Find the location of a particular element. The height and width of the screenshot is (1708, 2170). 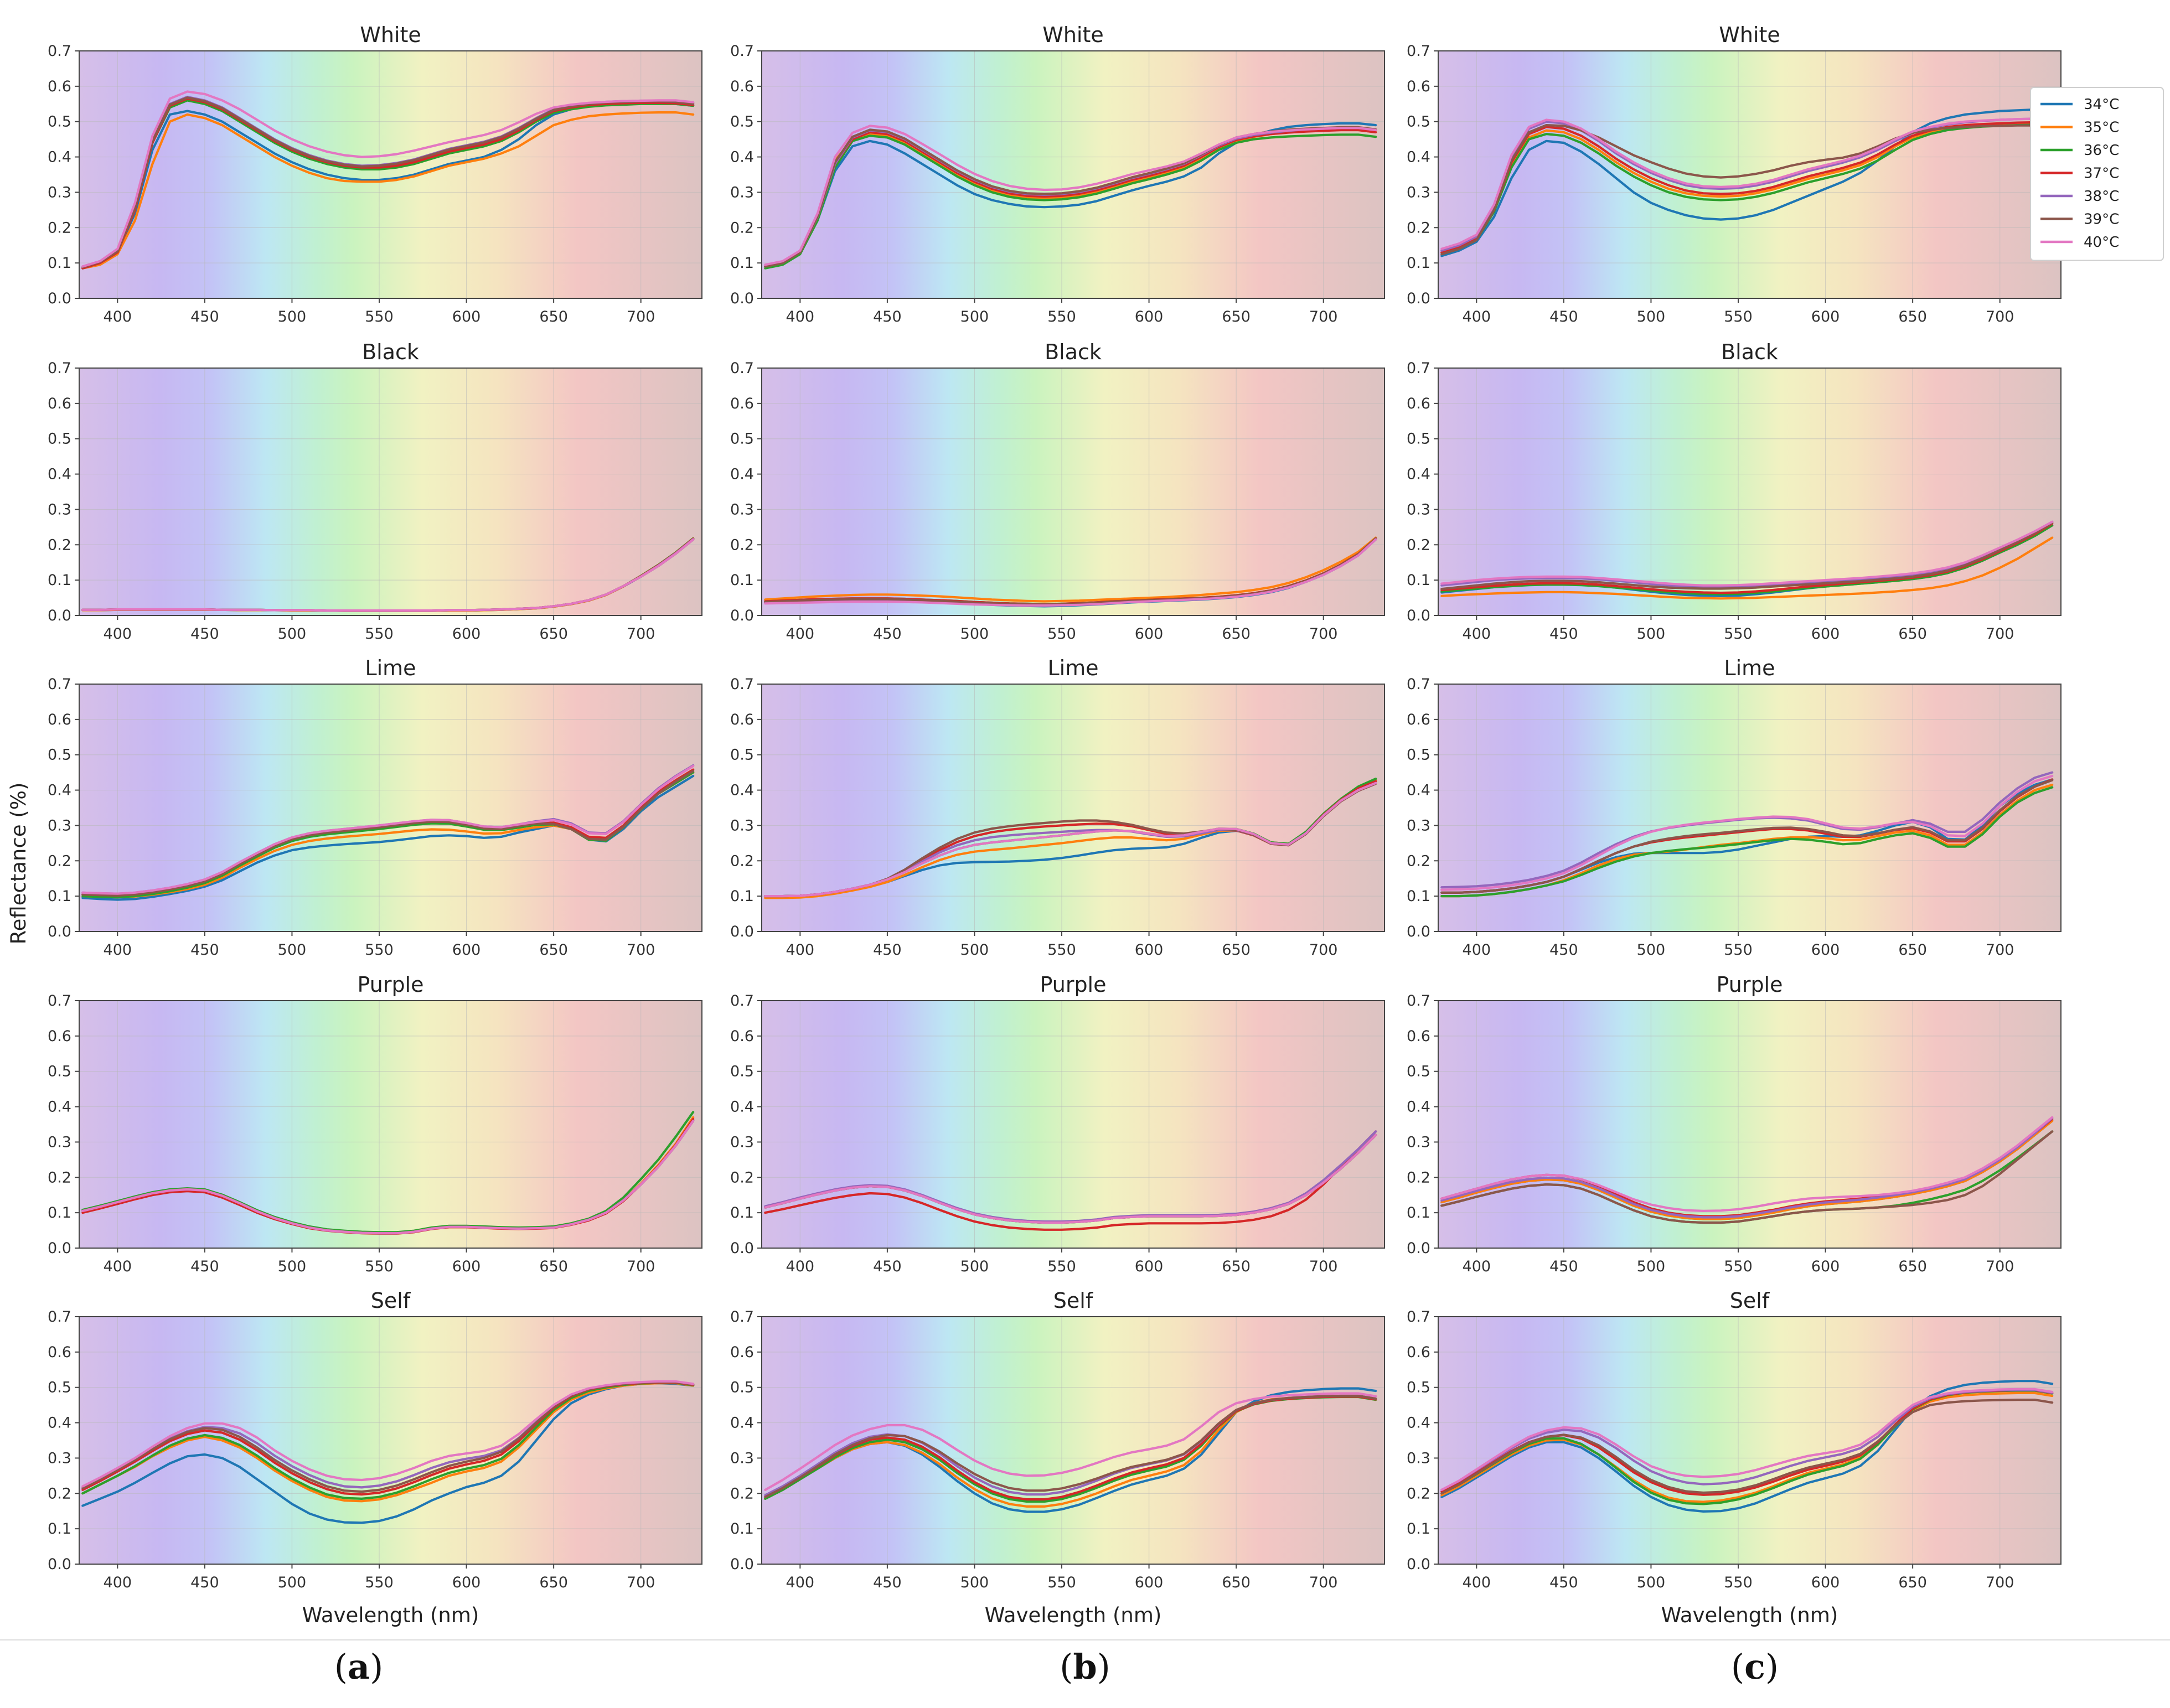

legend-label: 38°C is located at coordinates (2101, 196).